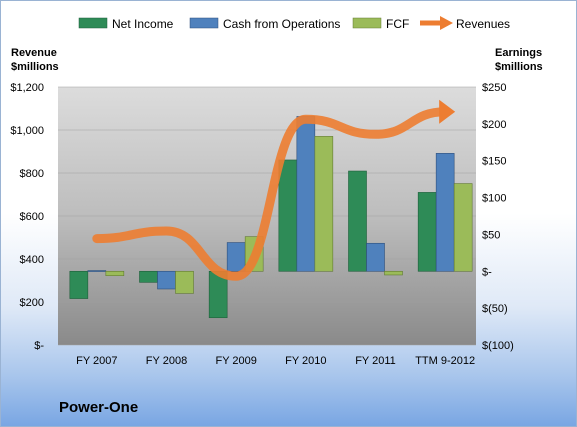 This screenshot has width=577, height=427. What do you see at coordinates (305, 361) in the screenshot?
I see `category-label: FY 2010` at bounding box center [305, 361].